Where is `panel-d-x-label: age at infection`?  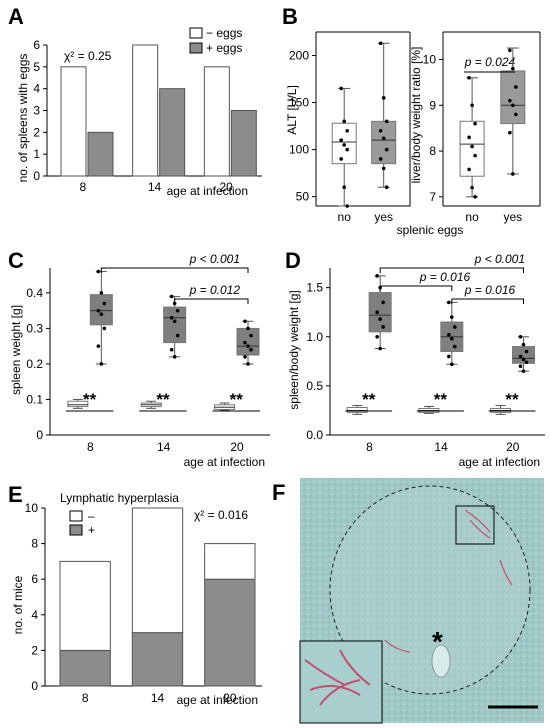
panel-d-x-label: age at infection is located at coordinates (499, 462).